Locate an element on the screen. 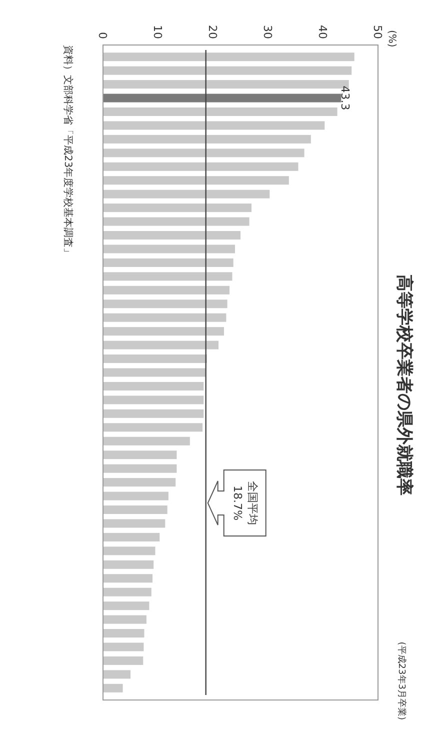 This screenshot has height=742, width=433. x-tick-label: 50 is located at coordinates (377, 32).